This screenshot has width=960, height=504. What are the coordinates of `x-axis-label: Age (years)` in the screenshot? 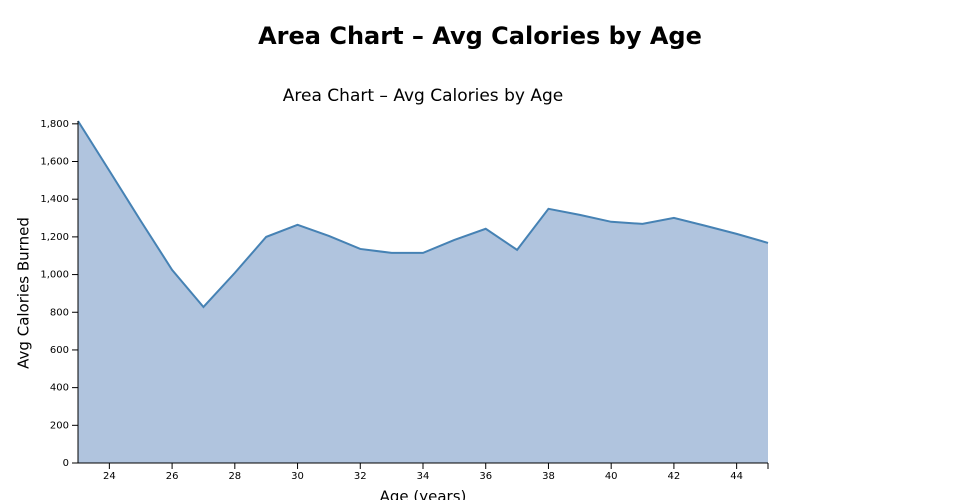 It's located at (423, 494).